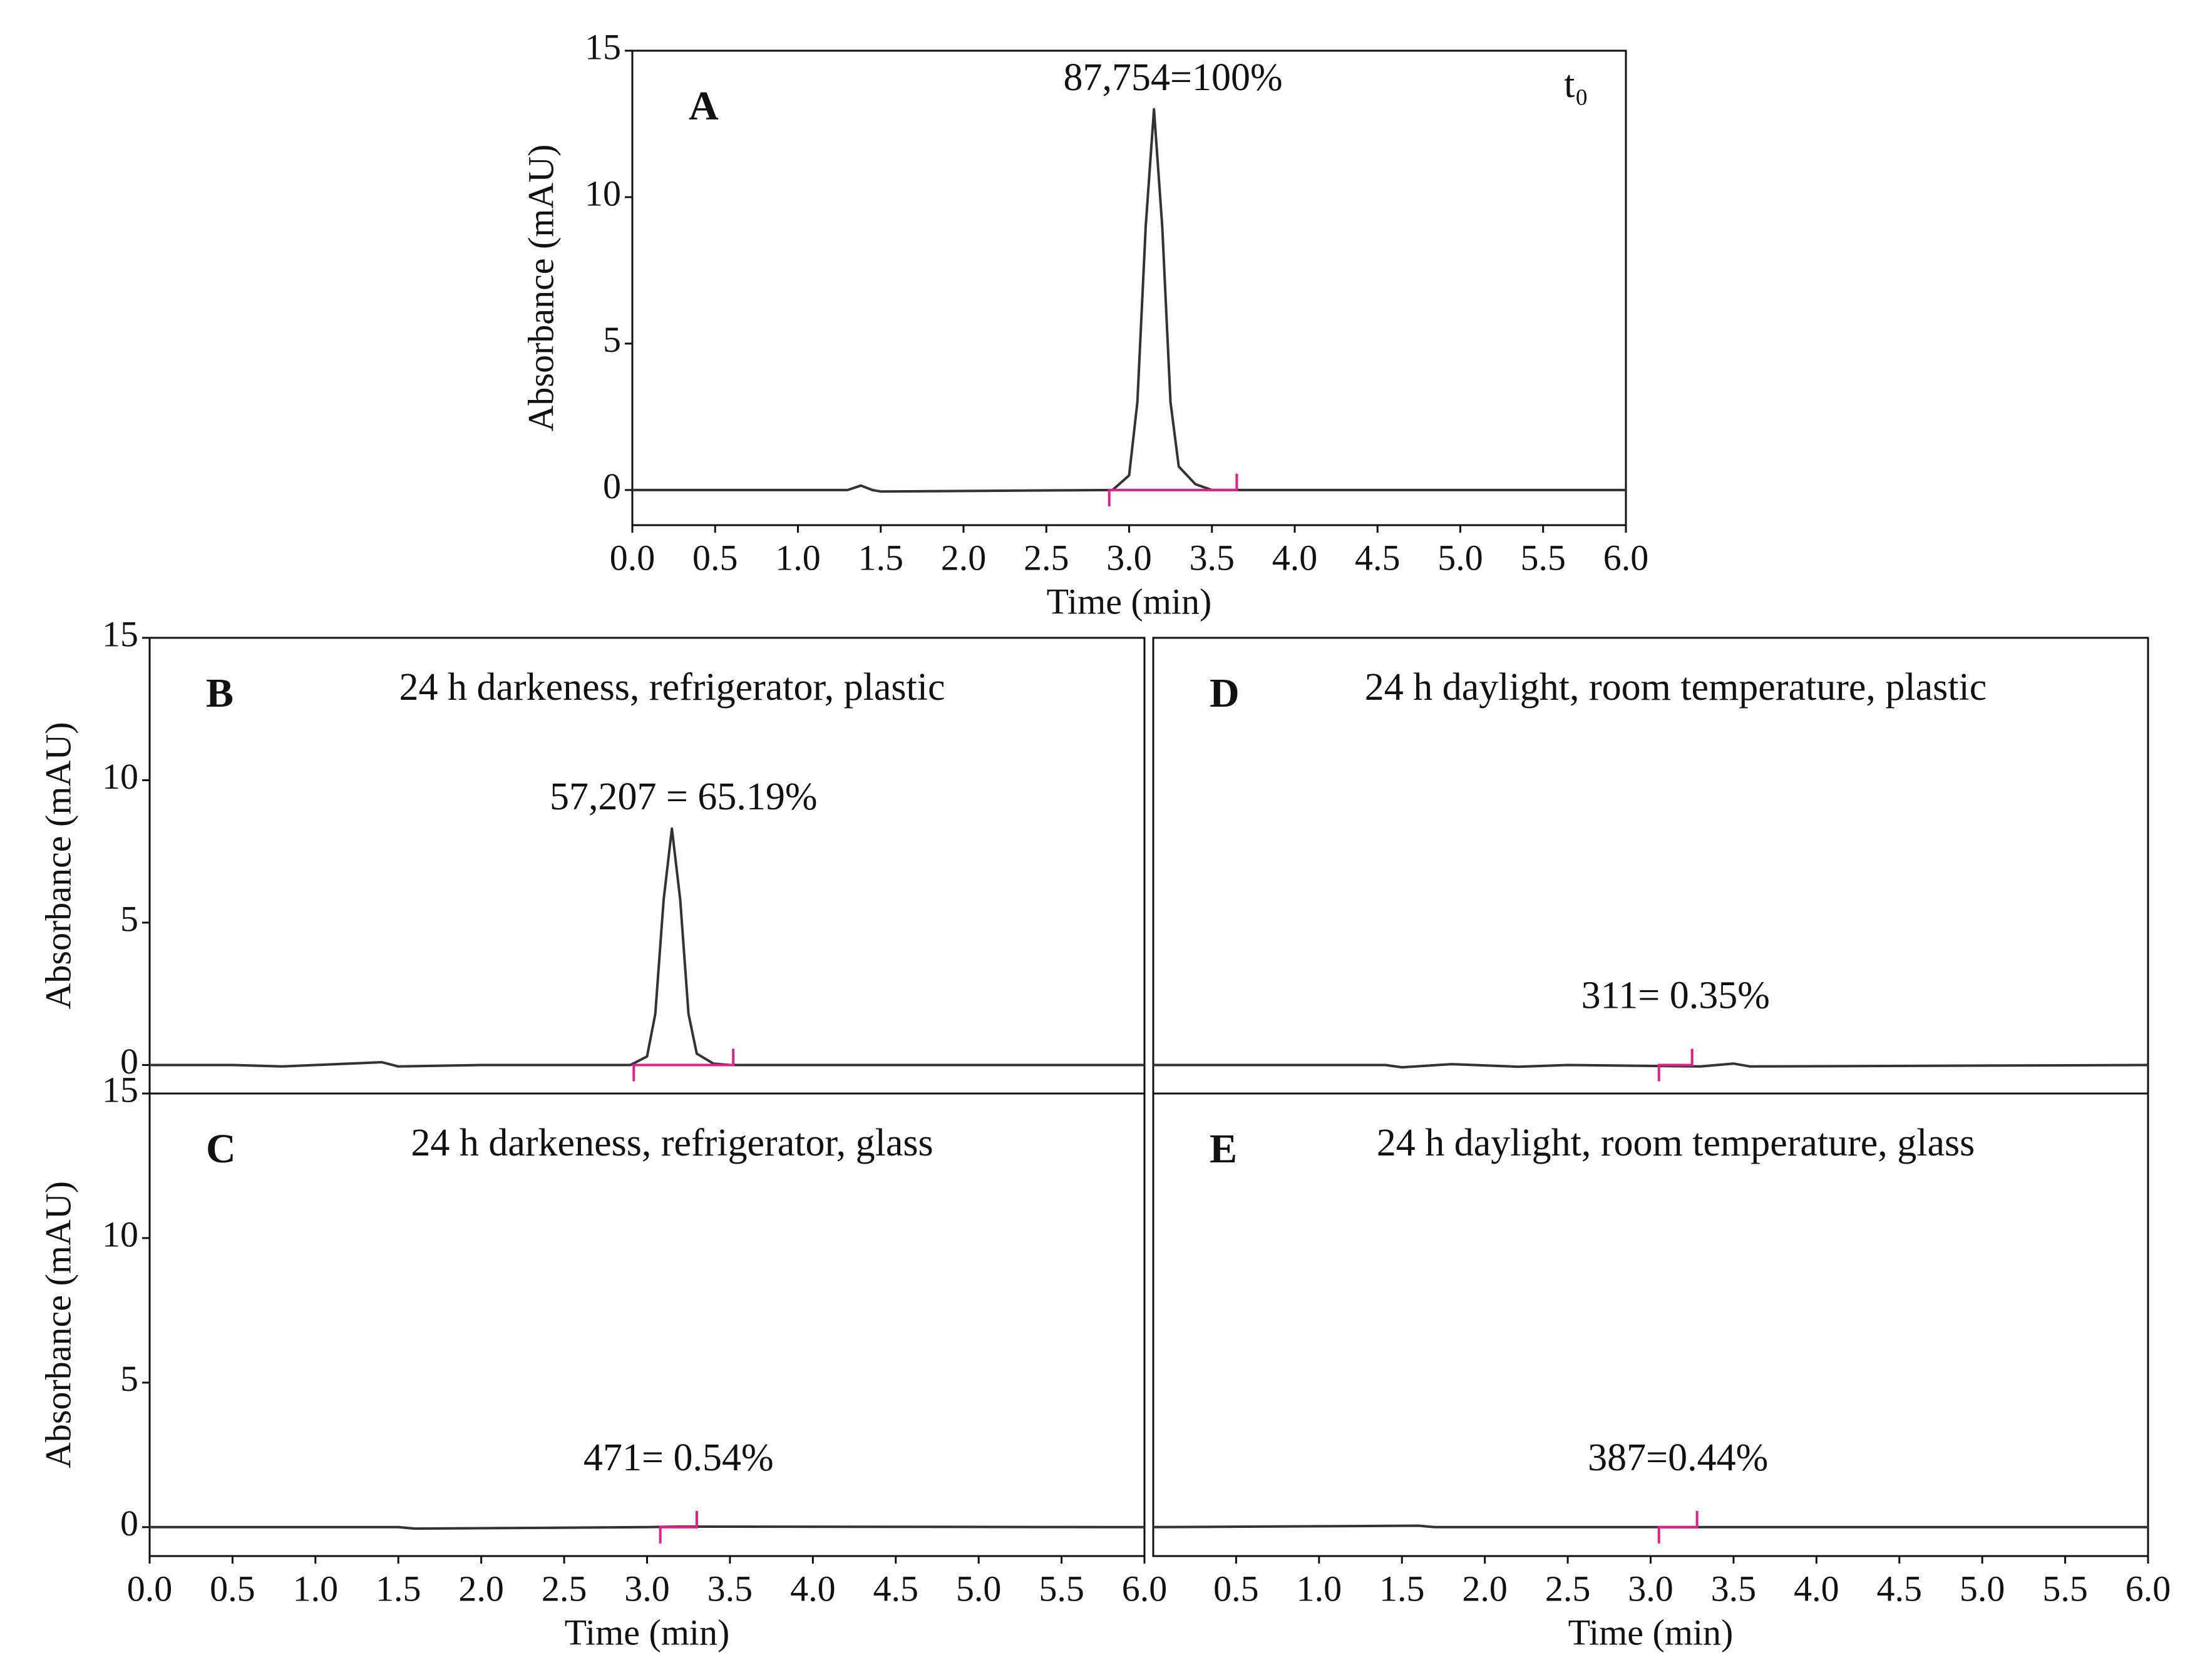 This screenshot has height=1680, width=2190. Describe the element at coordinates (672, 688) in the screenshot. I see `panel-subtitle: 24 h darkeness, refrigerator, plastic` at that location.